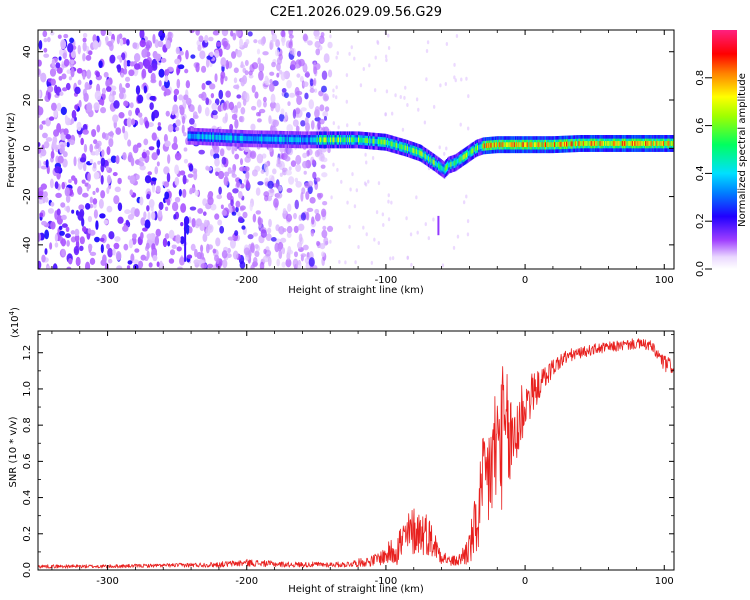  I want to click on x-tick-label: -200, so click(246, 280).